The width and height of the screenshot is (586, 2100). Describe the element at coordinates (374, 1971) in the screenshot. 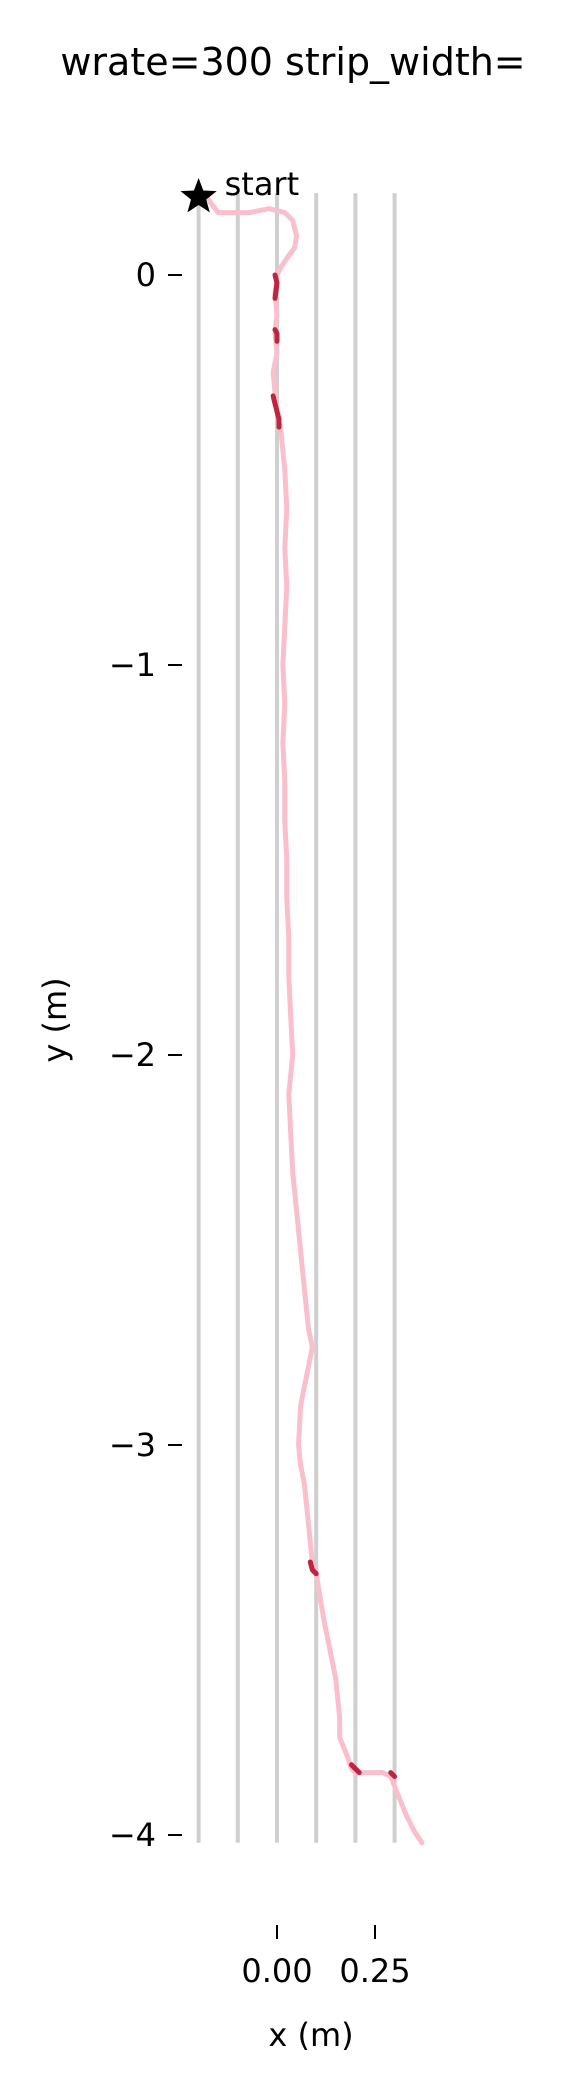

I see `x-tick-label-1: 0.25` at that location.